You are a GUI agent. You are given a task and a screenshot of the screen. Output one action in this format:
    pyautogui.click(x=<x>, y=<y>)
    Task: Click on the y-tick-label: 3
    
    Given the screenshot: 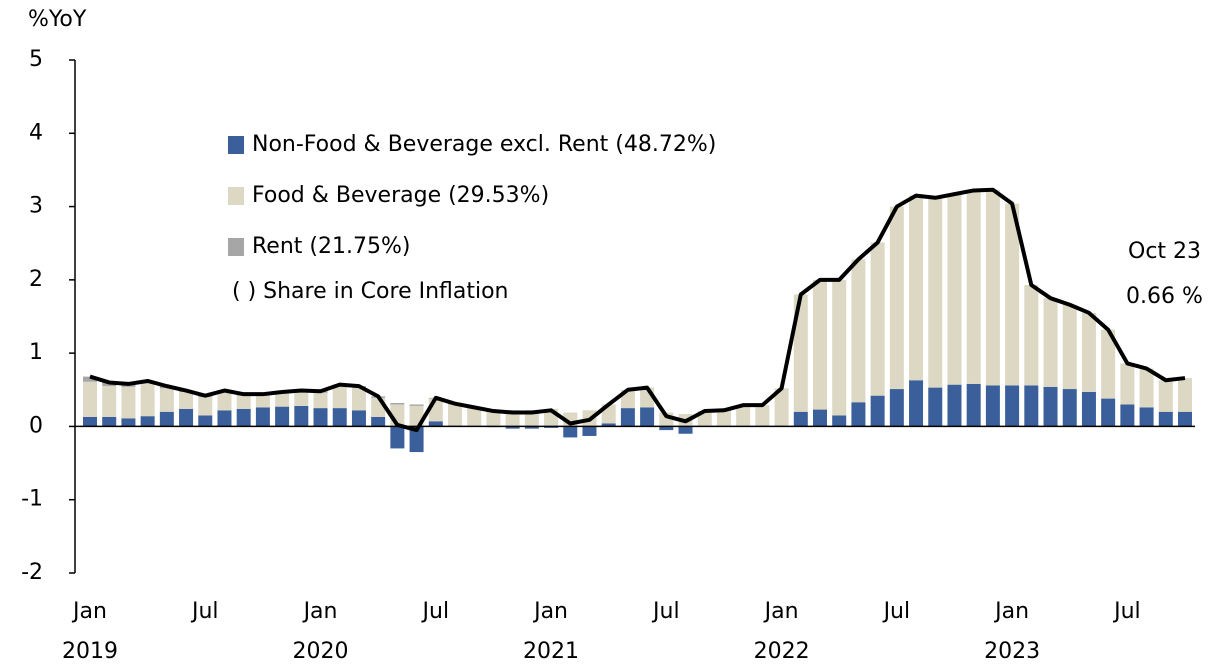 What is the action you would take?
    pyautogui.click(x=36, y=206)
    